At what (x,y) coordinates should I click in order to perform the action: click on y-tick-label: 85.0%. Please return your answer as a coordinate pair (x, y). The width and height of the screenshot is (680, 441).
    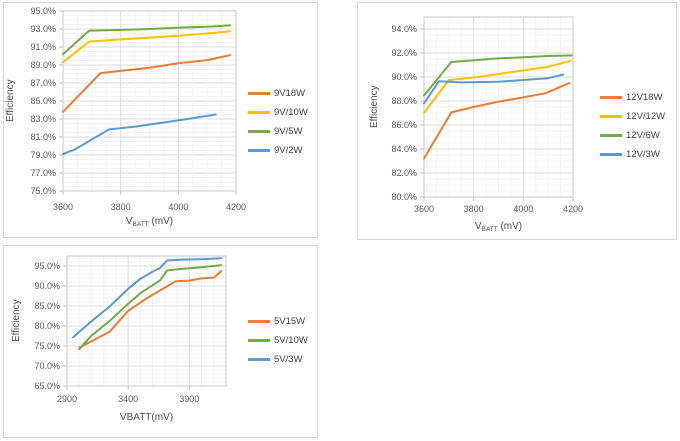
    Looking at the image, I should click on (43, 100).